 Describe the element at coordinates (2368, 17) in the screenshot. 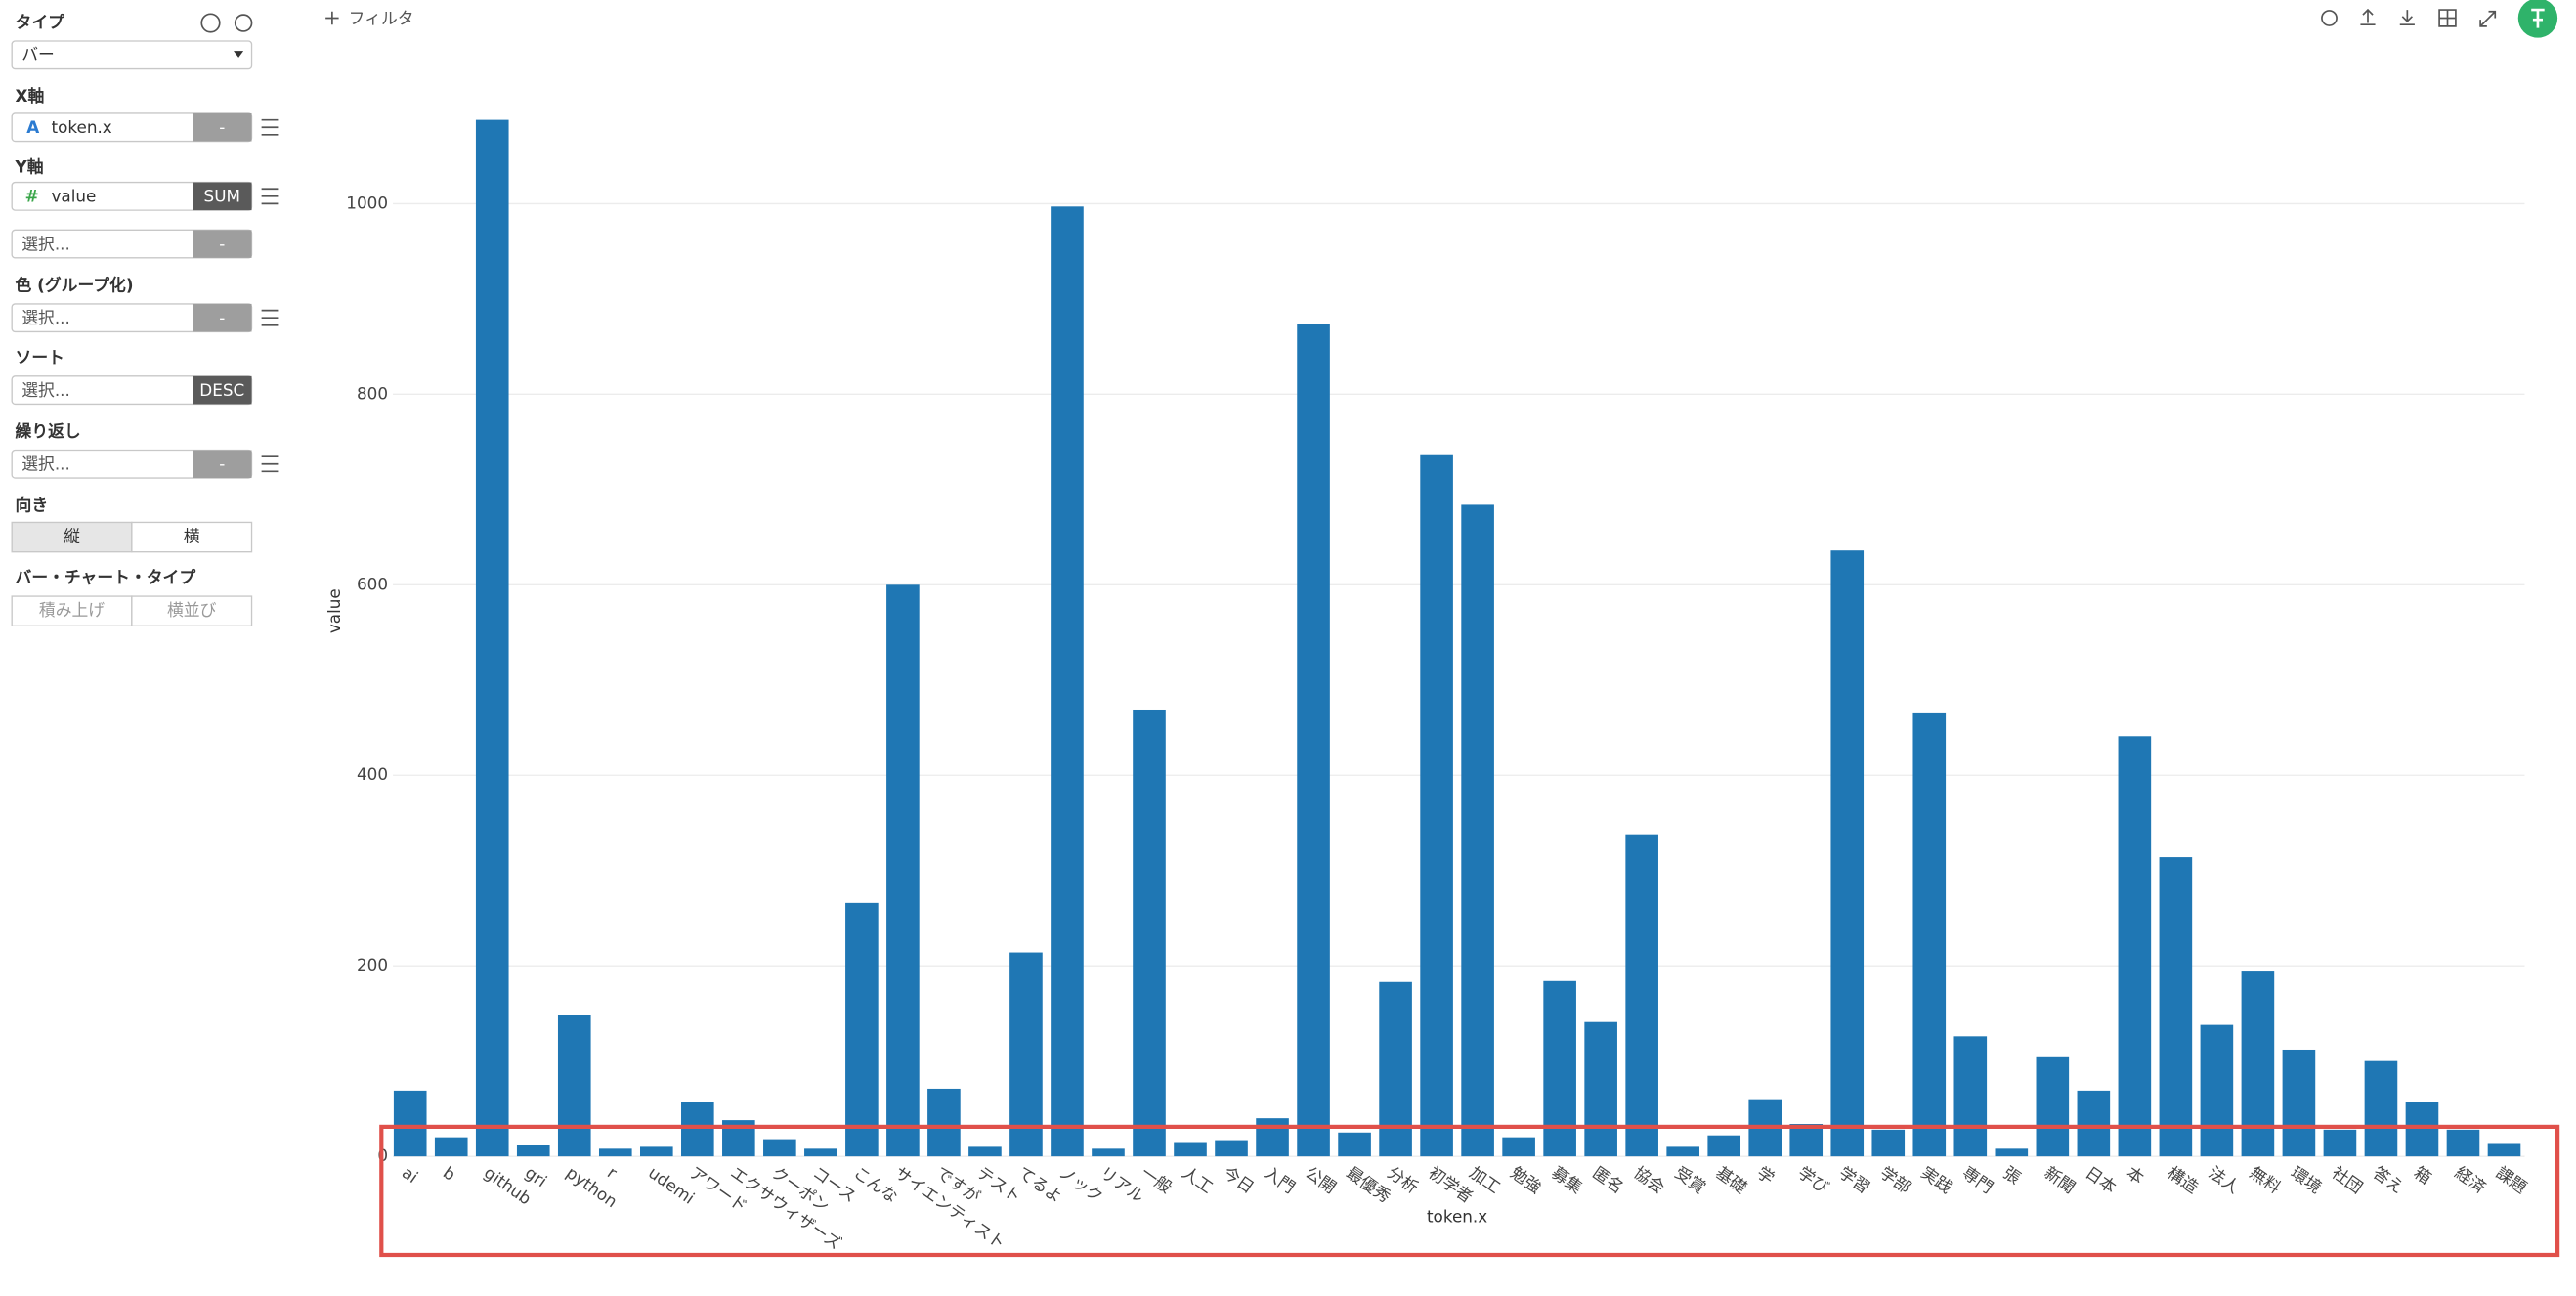

I see `upload-icon` at that location.